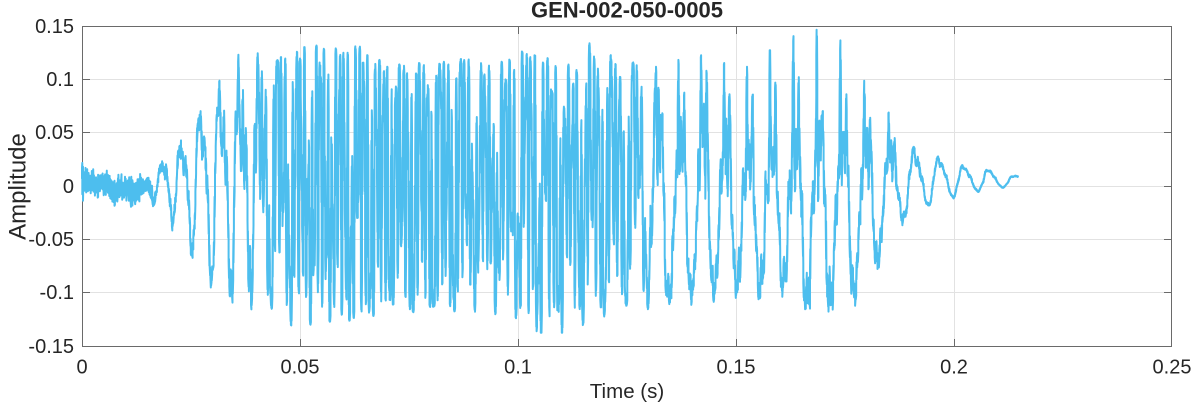 The image size is (1193, 404). I want to click on svg-text: -0.05, so click(51, 240).